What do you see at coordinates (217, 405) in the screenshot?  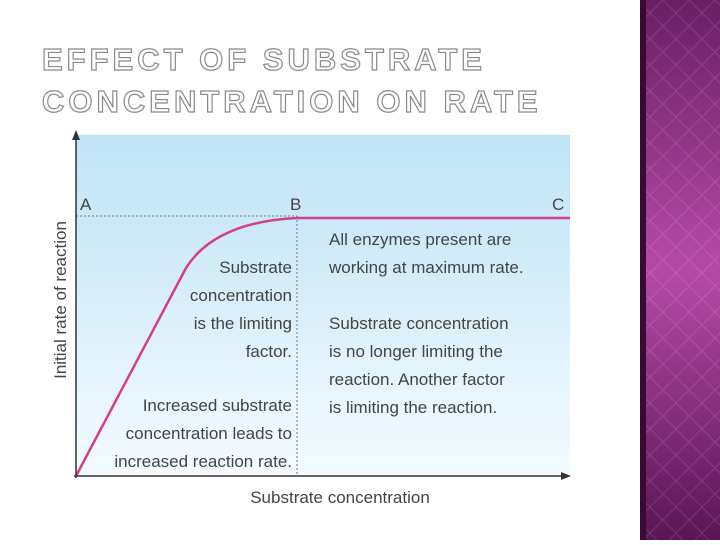 I see `annotation-line: Increased substrate` at bounding box center [217, 405].